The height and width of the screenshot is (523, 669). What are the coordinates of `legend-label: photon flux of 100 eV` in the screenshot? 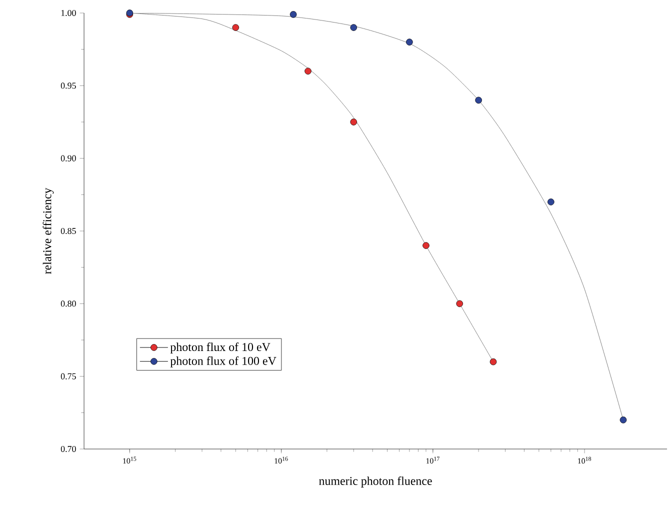 It's located at (223, 362).